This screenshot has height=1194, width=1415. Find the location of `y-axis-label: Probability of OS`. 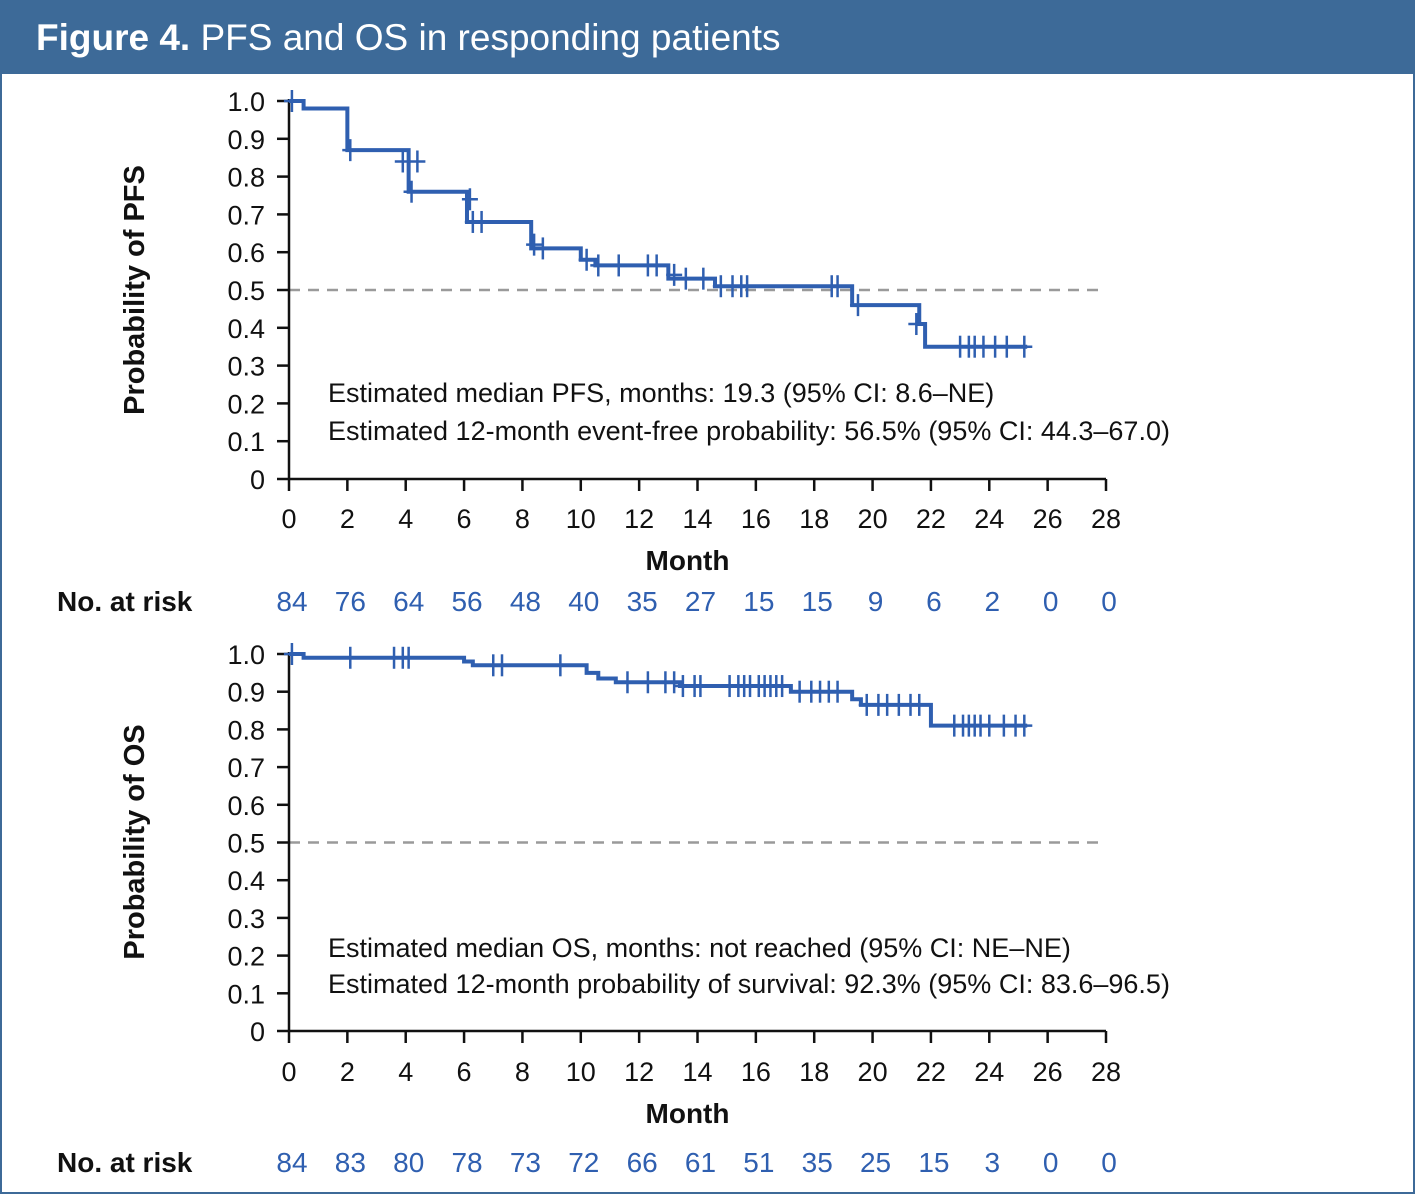

y-axis-label: Probability of OS is located at coordinates (135, 841).